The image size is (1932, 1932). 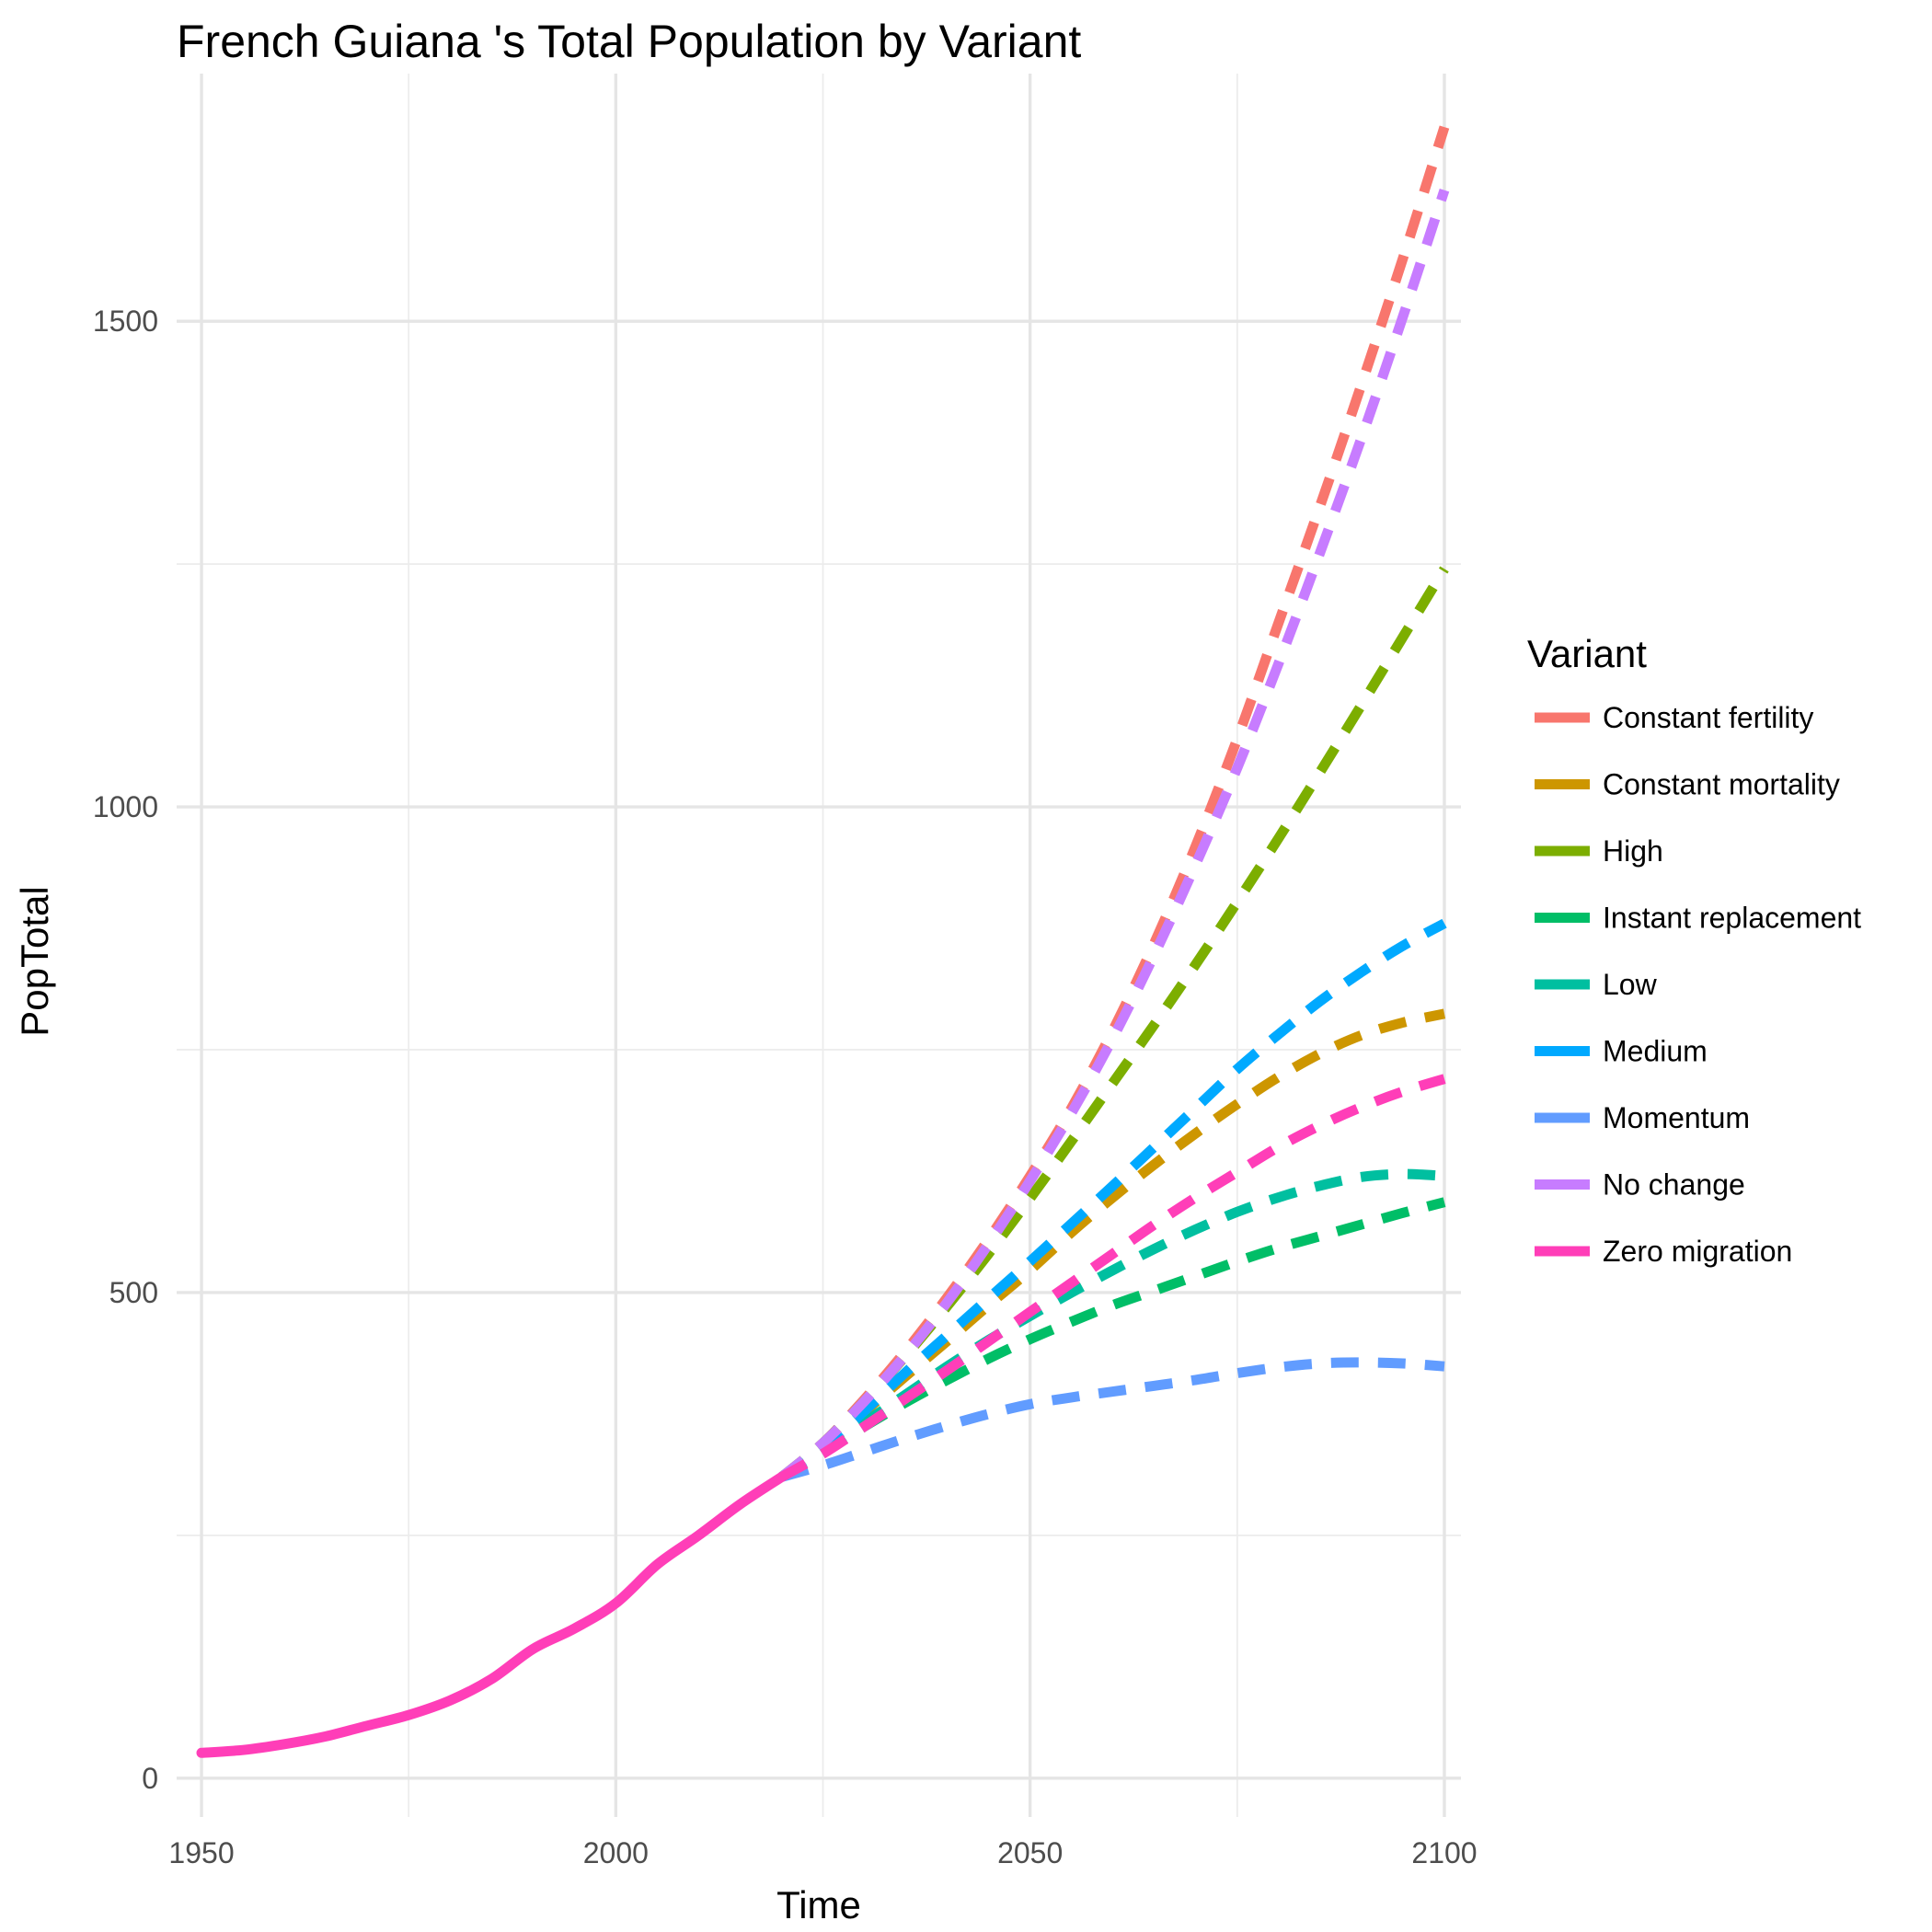 I want to click on y-tick-label: 500, so click(x=133, y=1292).